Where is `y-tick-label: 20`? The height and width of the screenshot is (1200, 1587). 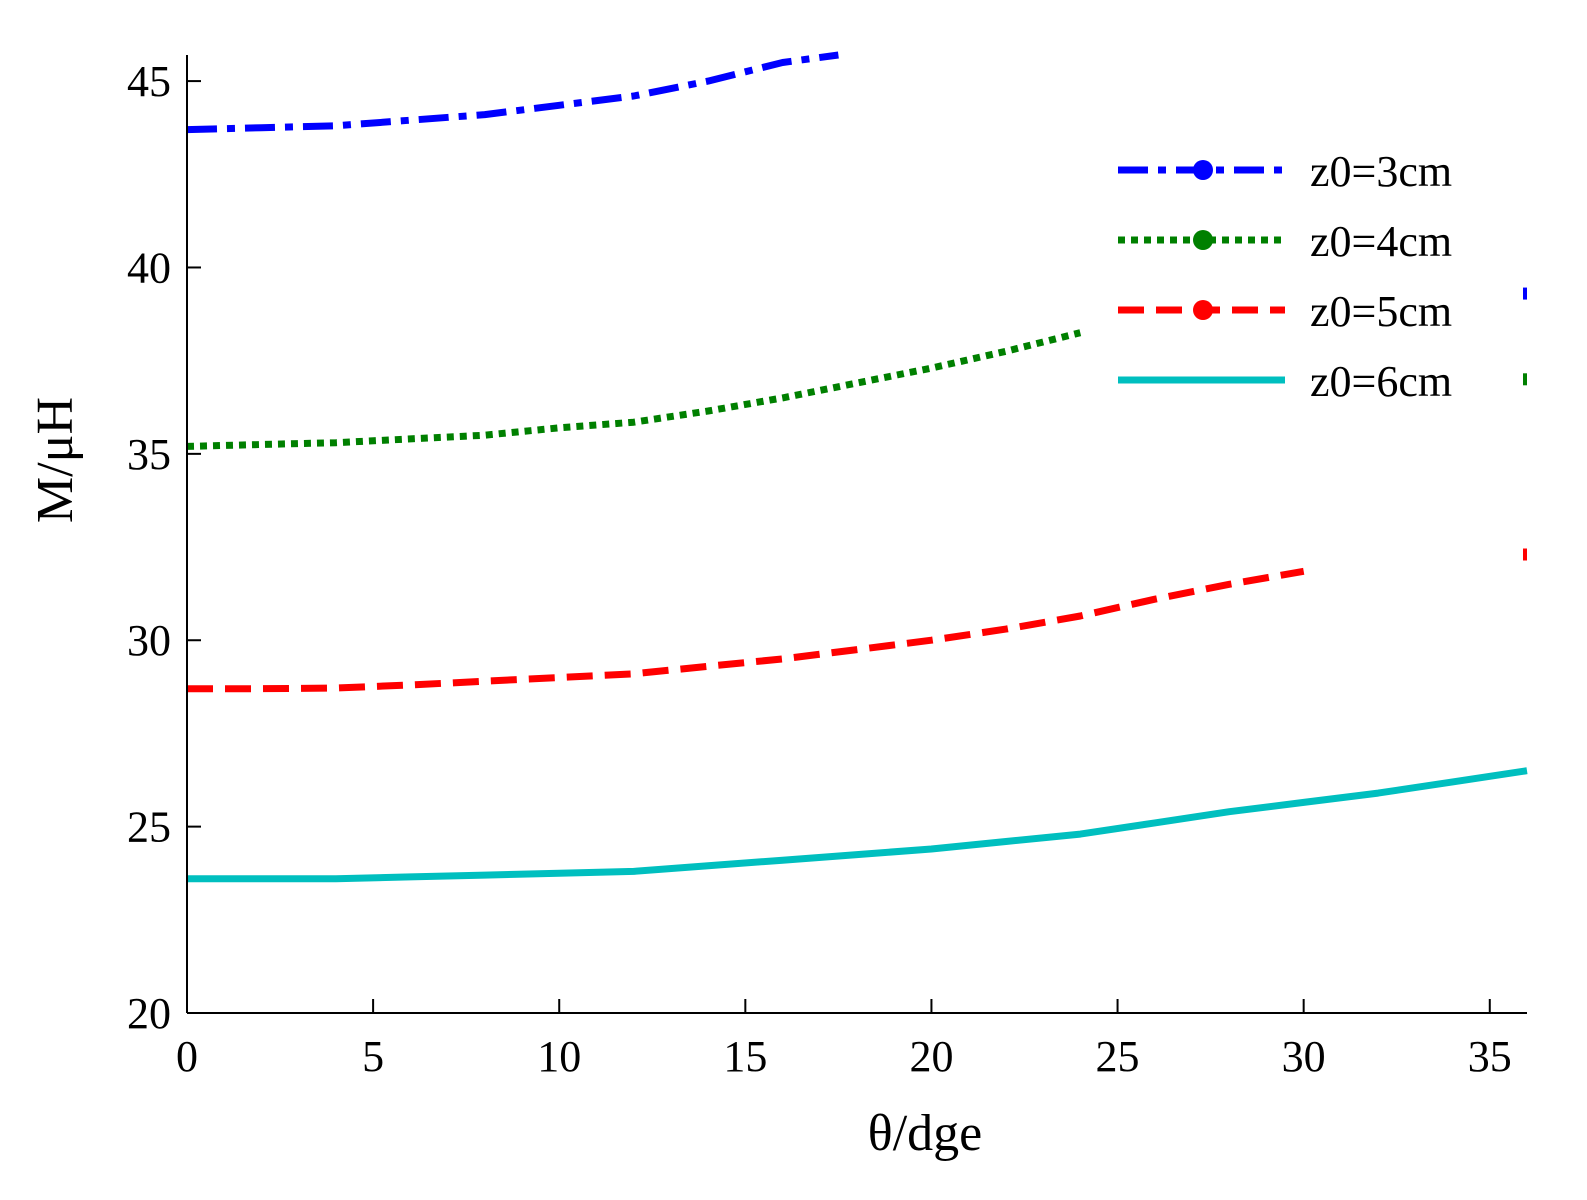 y-tick-label: 20 is located at coordinates (149, 1013).